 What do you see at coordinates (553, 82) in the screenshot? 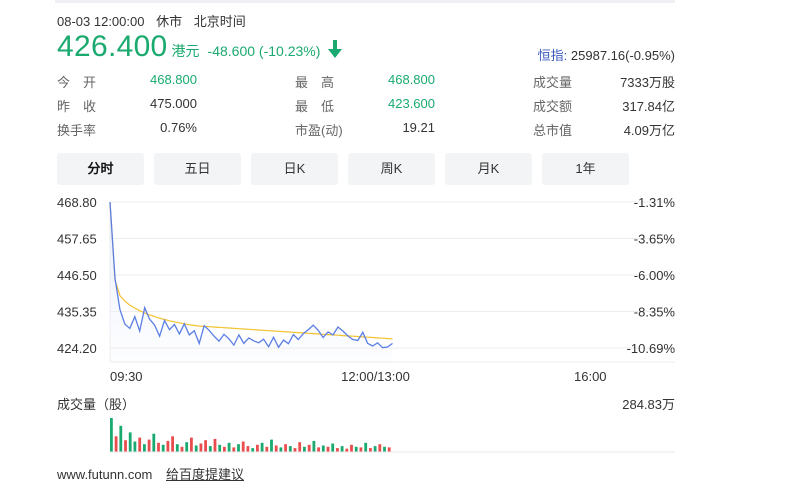
I see `stat-volume-label: 成交量` at bounding box center [553, 82].